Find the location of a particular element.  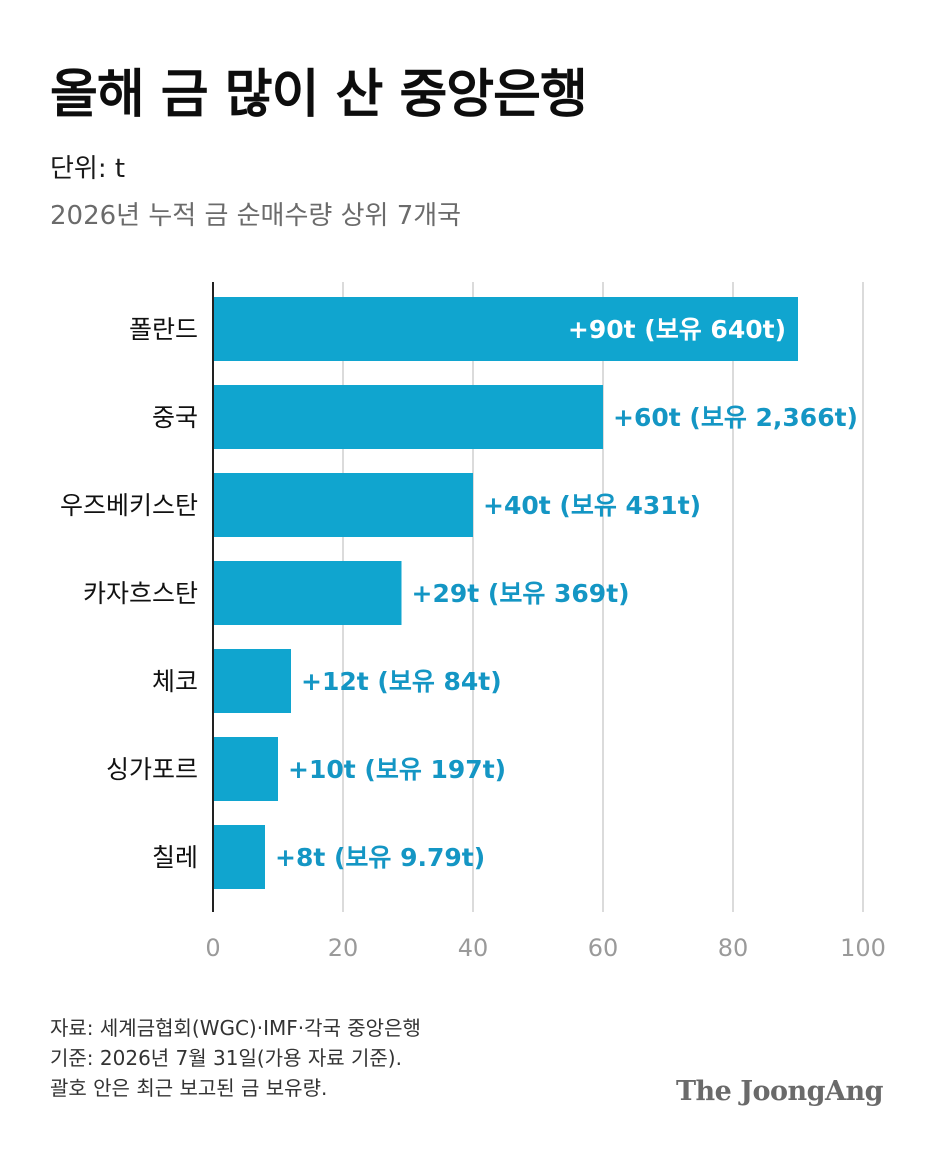

category-label: 우즈베키스탄 is located at coordinates (129, 505).